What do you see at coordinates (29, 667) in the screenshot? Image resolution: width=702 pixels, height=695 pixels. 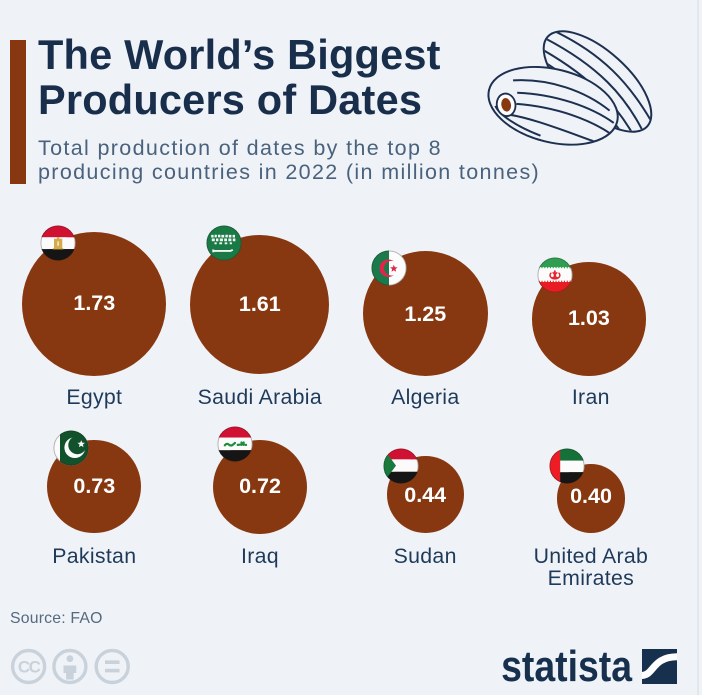 I see `svg-text: CC` at bounding box center [29, 667].